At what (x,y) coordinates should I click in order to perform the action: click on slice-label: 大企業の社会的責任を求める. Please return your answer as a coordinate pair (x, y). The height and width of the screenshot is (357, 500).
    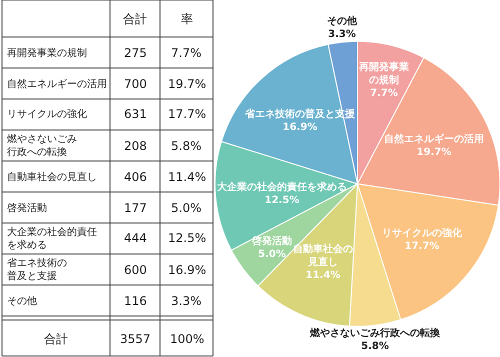
    Looking at the image, I should click on (281, 187).